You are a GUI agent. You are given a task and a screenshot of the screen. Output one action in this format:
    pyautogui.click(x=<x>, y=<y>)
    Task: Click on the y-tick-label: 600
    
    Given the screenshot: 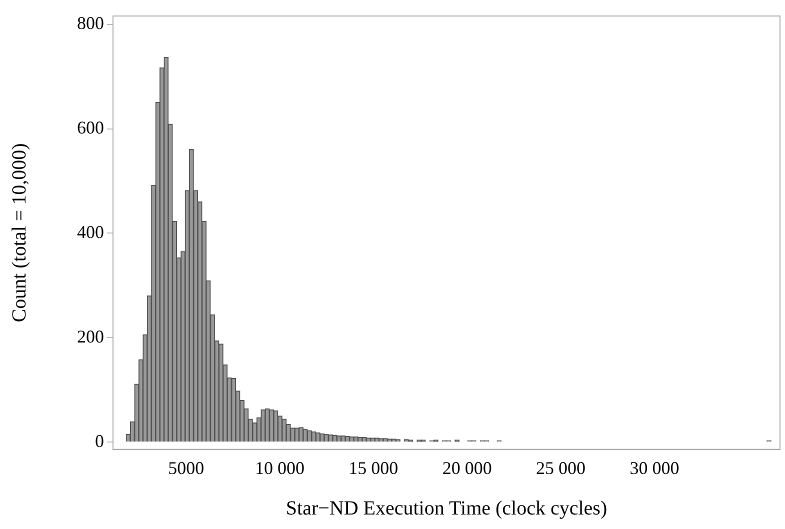 What is the action you would take?
    pyautogui.click(x=90, y=128)
    